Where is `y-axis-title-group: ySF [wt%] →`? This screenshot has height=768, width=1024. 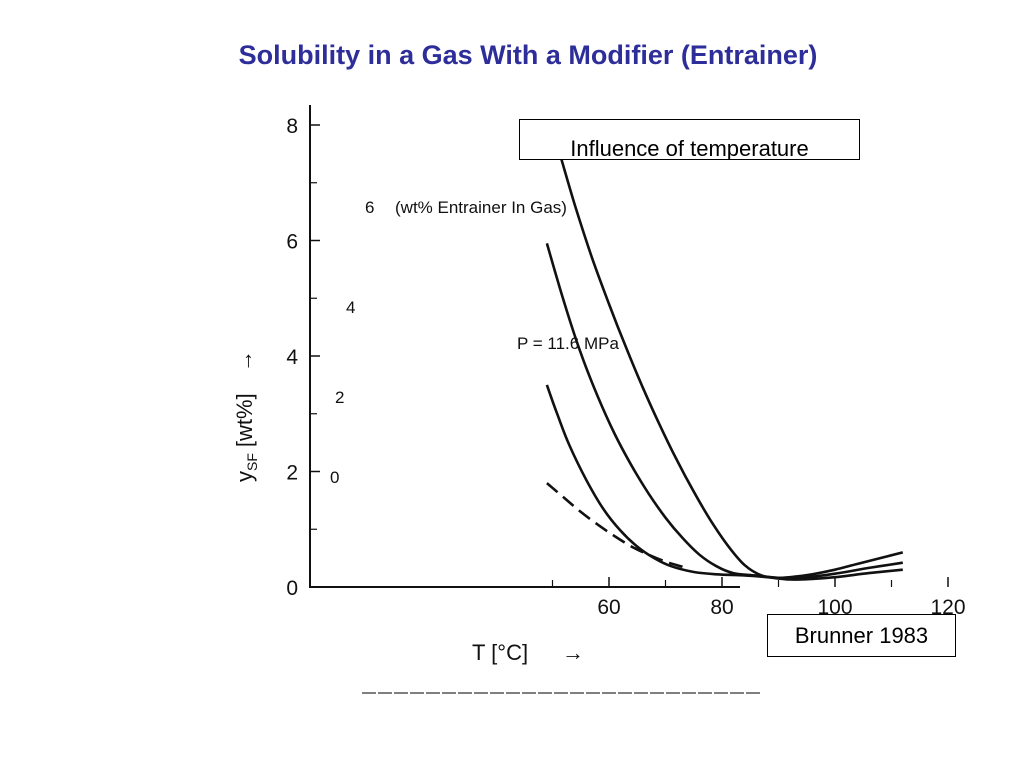
y-axis-title-group: ySF [wt%] → is located at coordinates (246, 416).